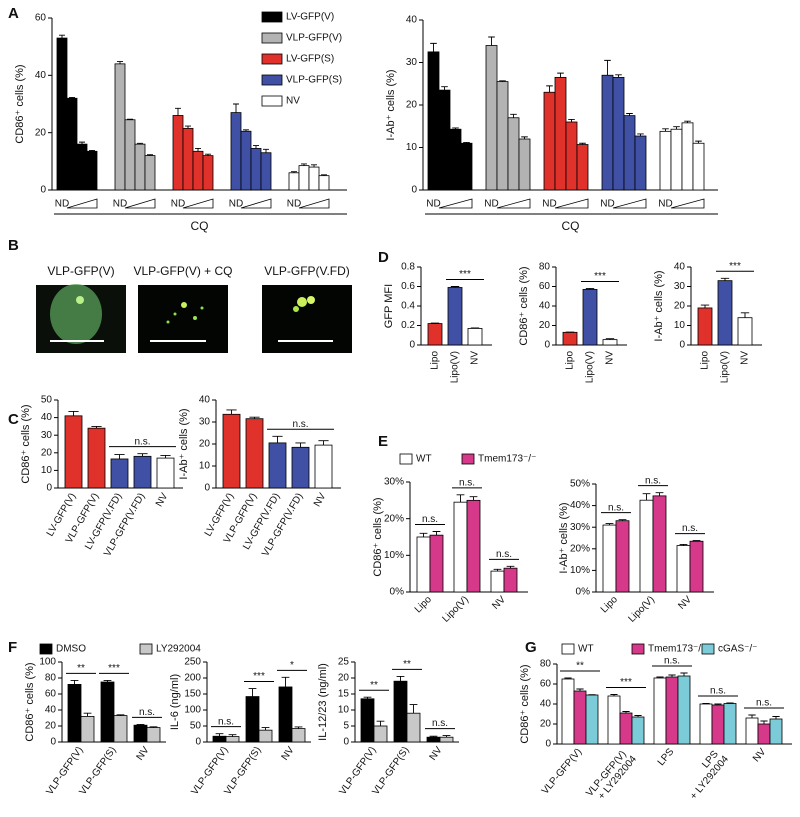  I want to click on panel-label: B, so click(13, 245).